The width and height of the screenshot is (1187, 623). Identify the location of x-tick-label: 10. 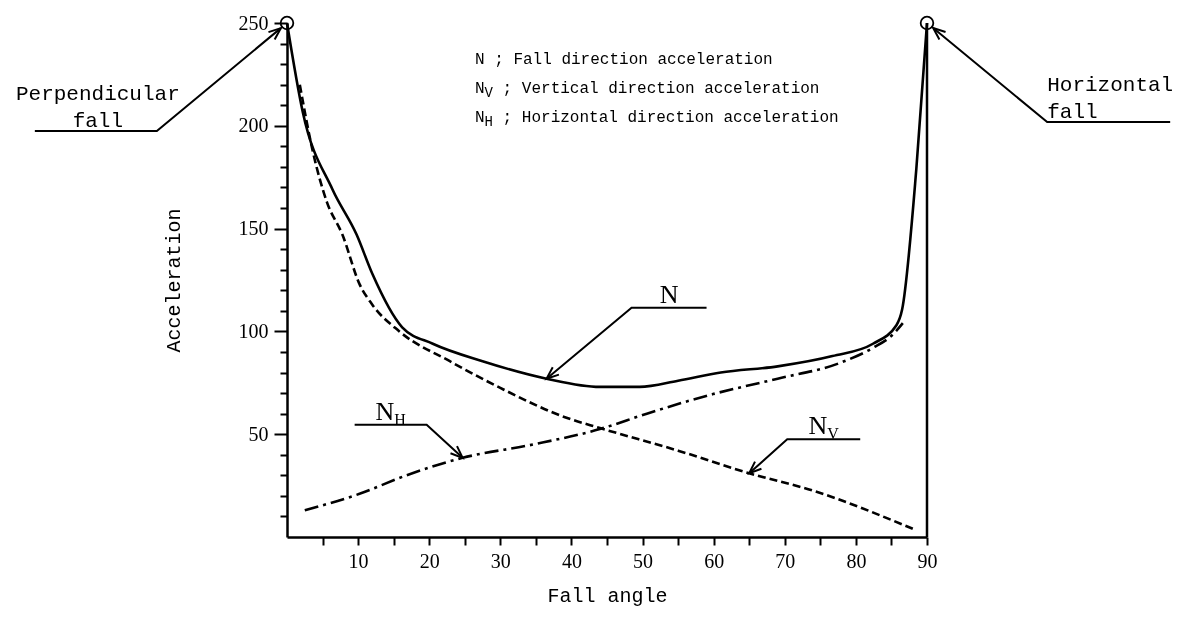
(358, 560).